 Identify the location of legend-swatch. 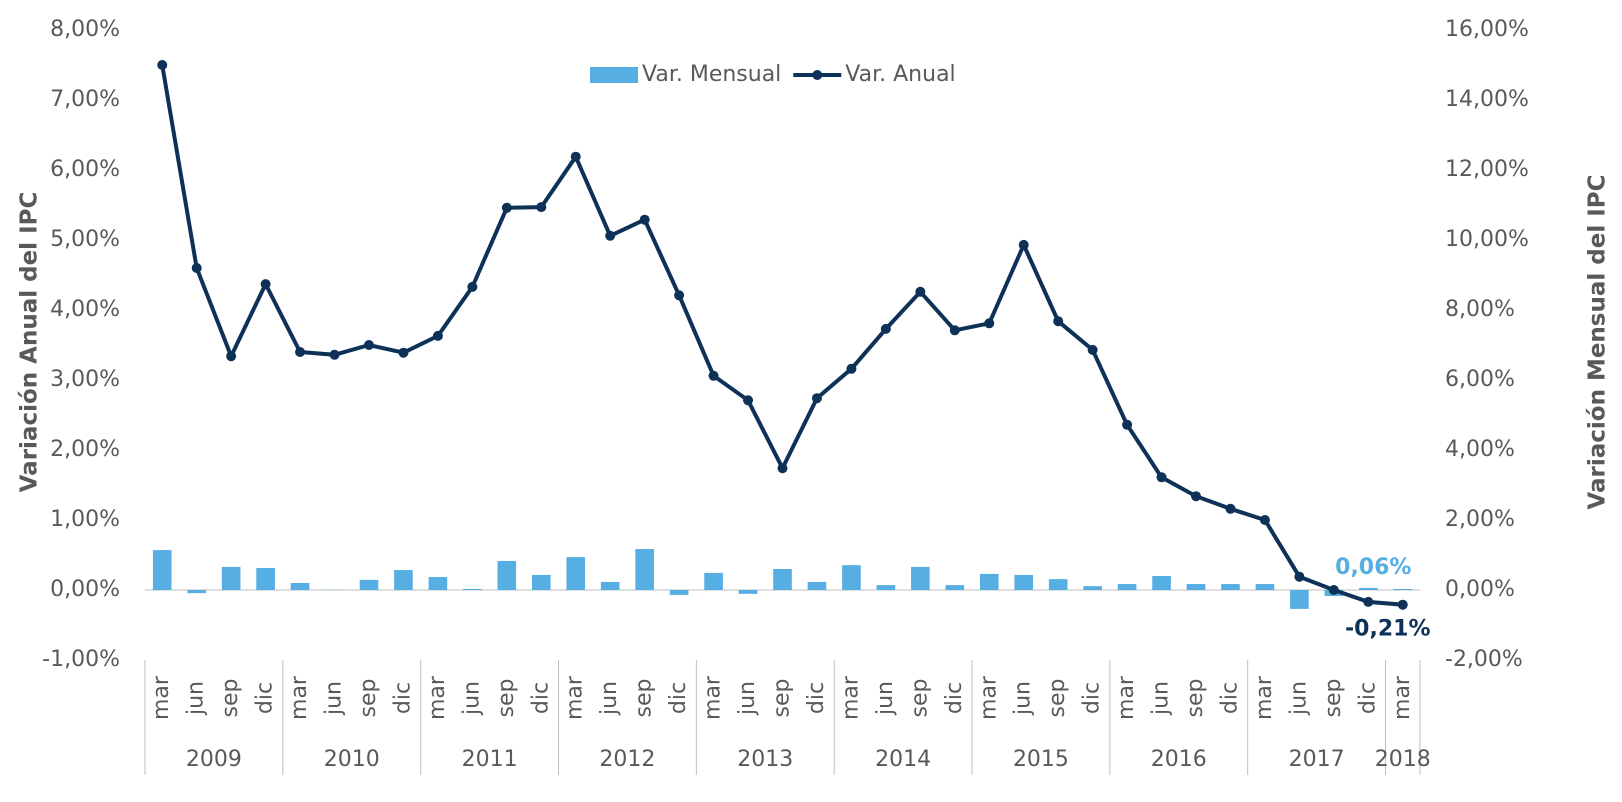
(817, 75).